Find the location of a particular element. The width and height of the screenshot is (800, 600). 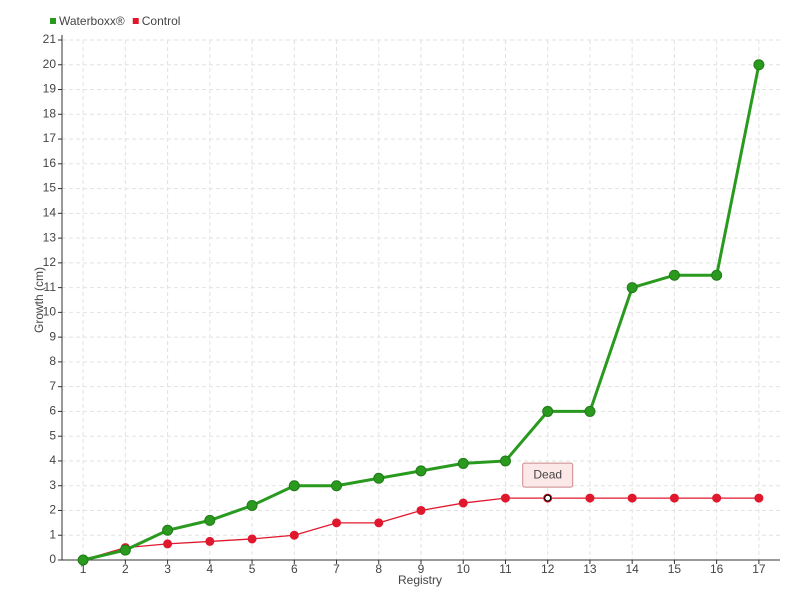

annotation-text: Dead is located at coordinates (547, 474).